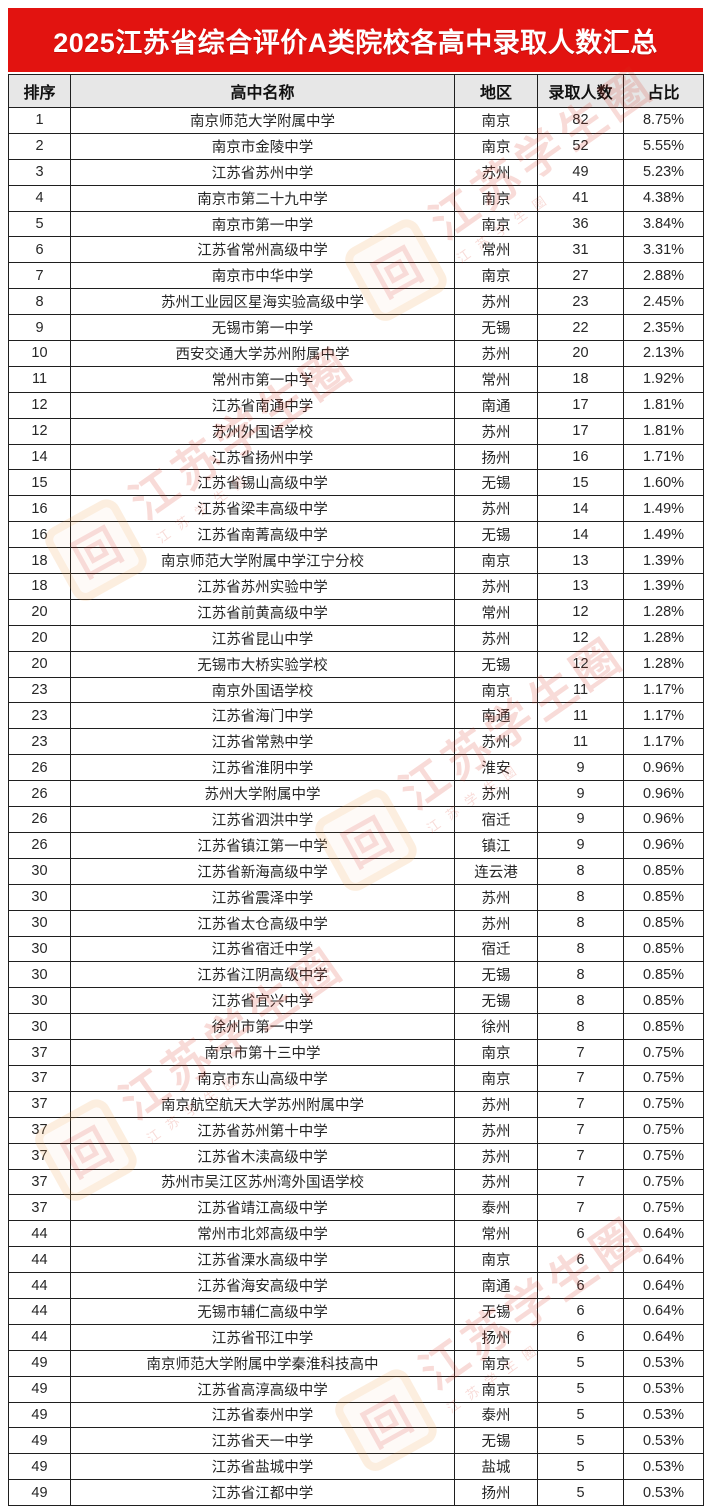 Image resolution: width=705 pixels, height=1511 pixels. What do you see at coordinates (356, 1130) in the screenshot?
I see `table-row: 37 江苏省苏州第十中学 苏州 7 0.75%` at bounding box center [356, 1130].